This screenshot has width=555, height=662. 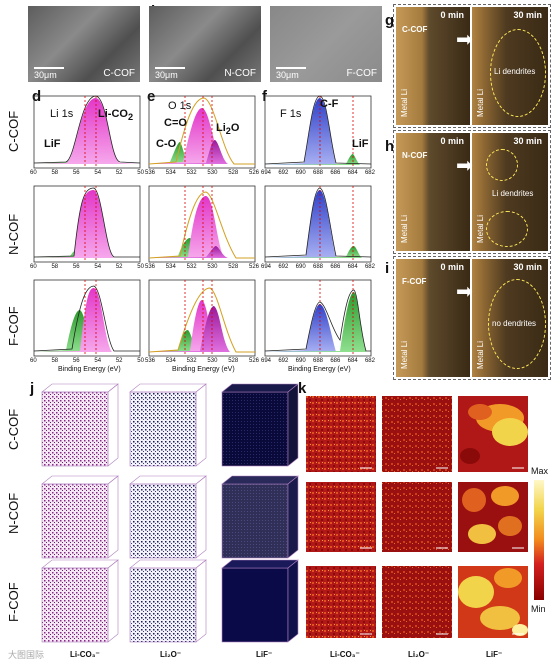 What do you see at coordinates (264, 96) in the screenshot?
I see `panel-label-f: f` at bounding box center [264, 96].